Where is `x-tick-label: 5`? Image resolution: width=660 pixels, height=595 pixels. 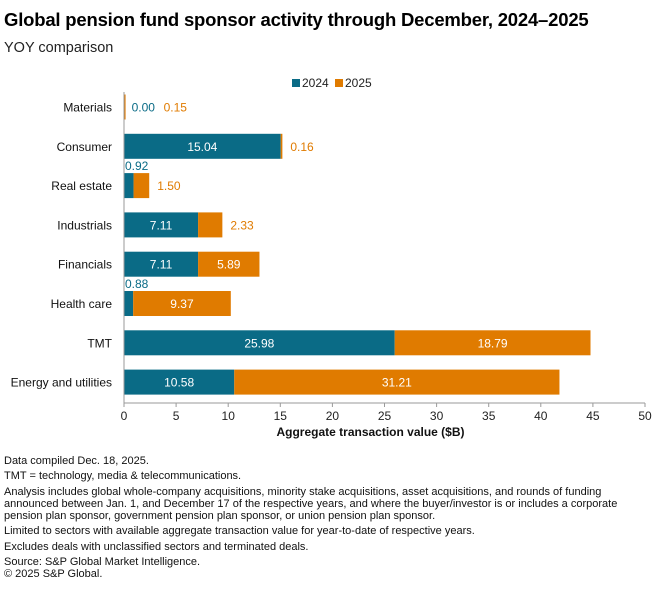 x-tick-label: 5 is located at coordinates (176, 416).